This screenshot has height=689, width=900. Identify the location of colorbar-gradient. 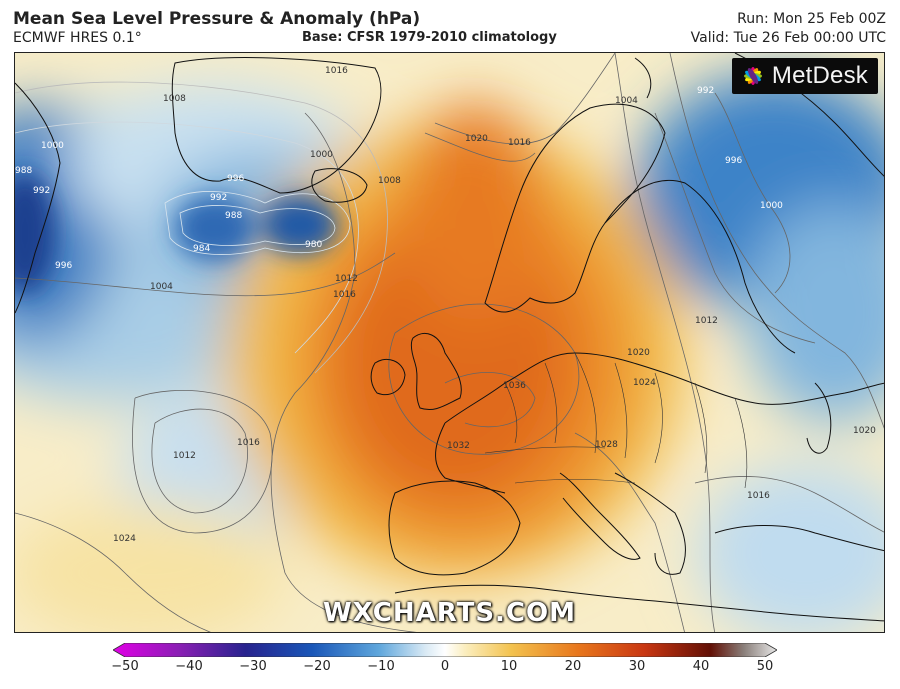
(445, 650).